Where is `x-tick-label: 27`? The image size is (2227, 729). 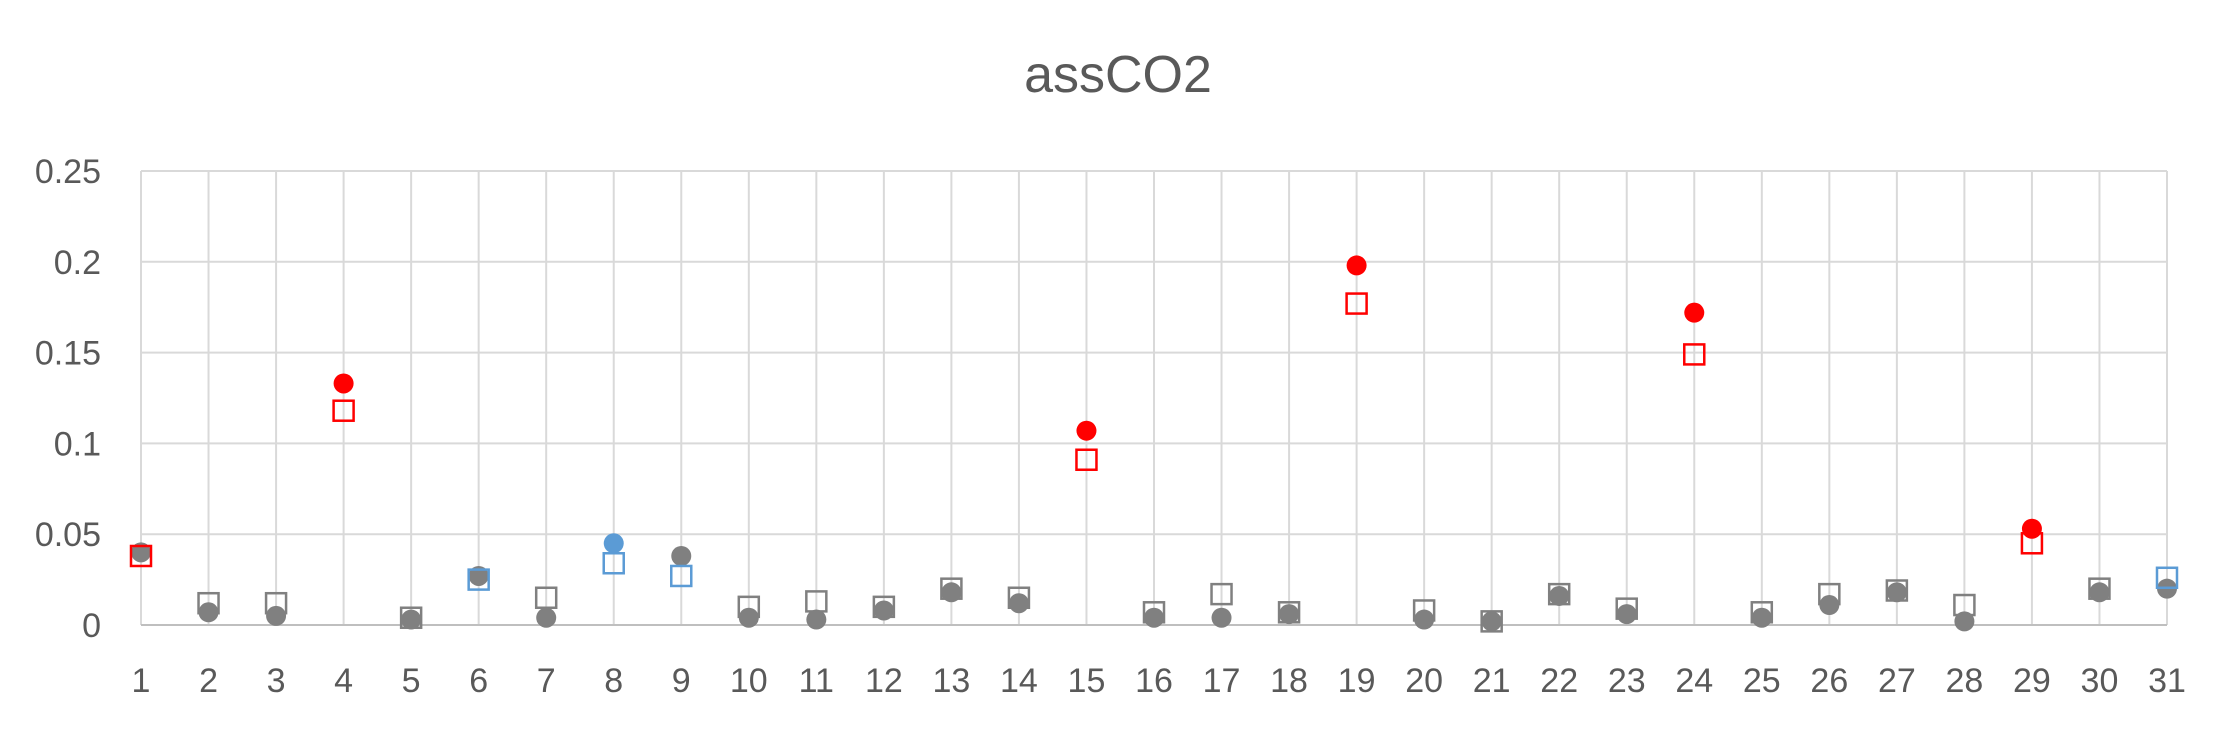 x-tick-label: 27 is located at coordinates (1897, 681).